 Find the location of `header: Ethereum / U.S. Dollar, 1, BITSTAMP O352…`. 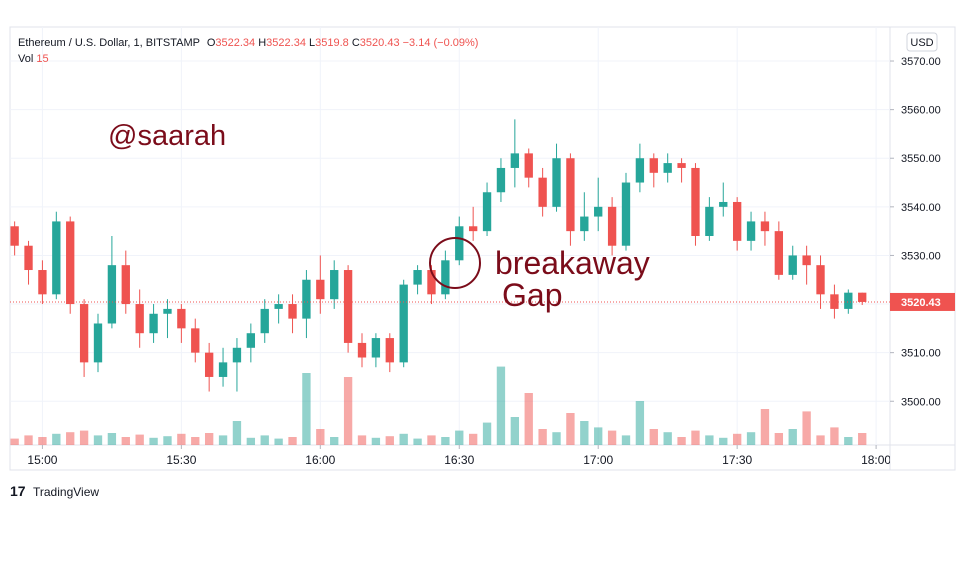

header: Ethereum / U.S. Dollar, 1, BITSTAMP O352… is located at coordinates (248, 43).